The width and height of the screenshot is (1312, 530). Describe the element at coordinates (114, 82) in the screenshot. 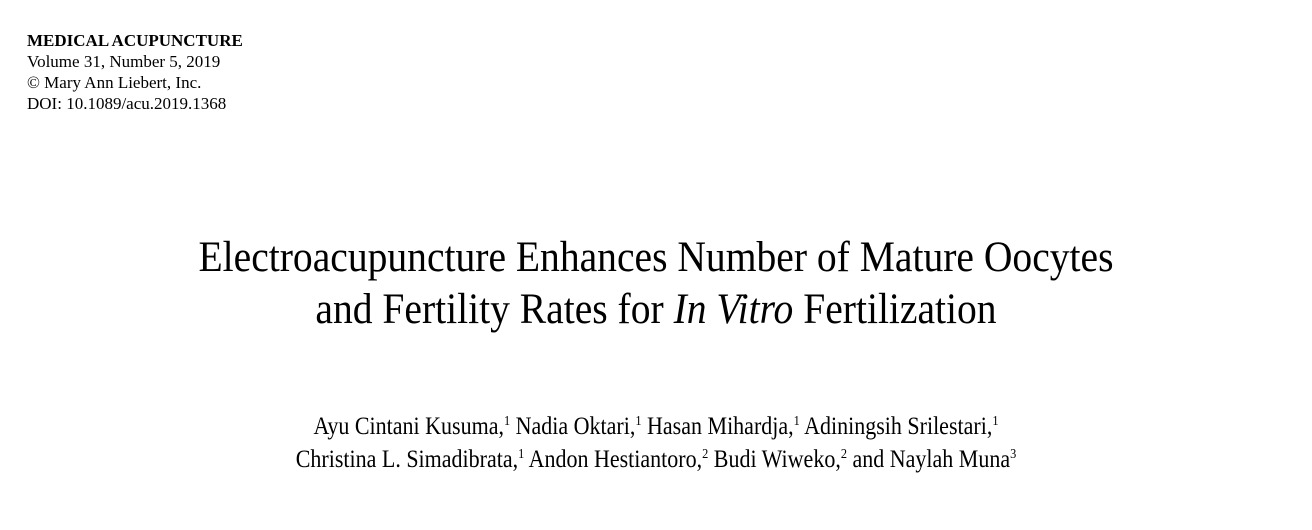

I see `journal-copyright: © Mary Ann Liebert, Inc.` at that location.